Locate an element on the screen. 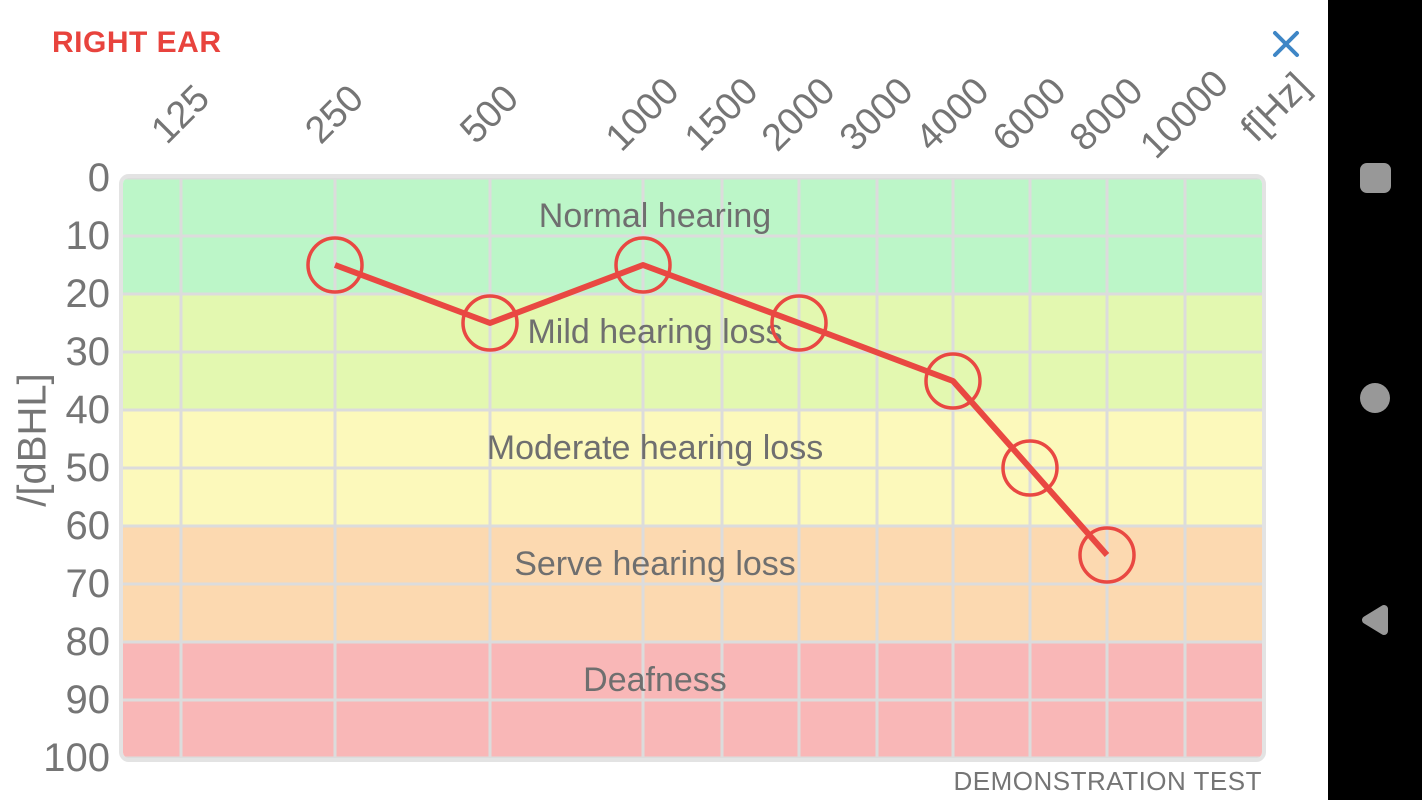 The image size is (1422, 800). band-label-normal-hearing: Normal hearing is located at coordinates (655, 216).